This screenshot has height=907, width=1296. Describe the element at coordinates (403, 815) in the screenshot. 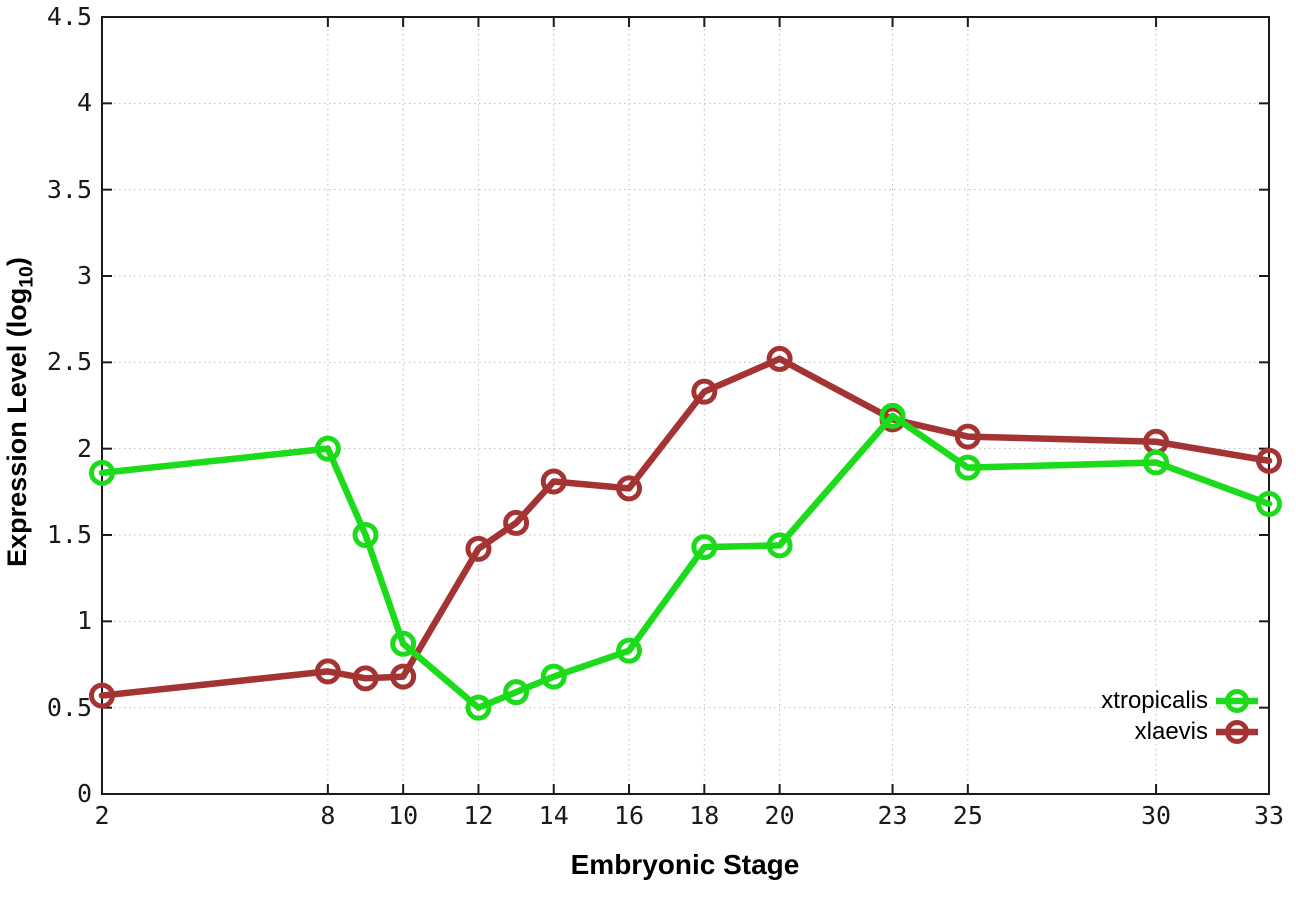

I see `x-tick-label: 10` at that location.